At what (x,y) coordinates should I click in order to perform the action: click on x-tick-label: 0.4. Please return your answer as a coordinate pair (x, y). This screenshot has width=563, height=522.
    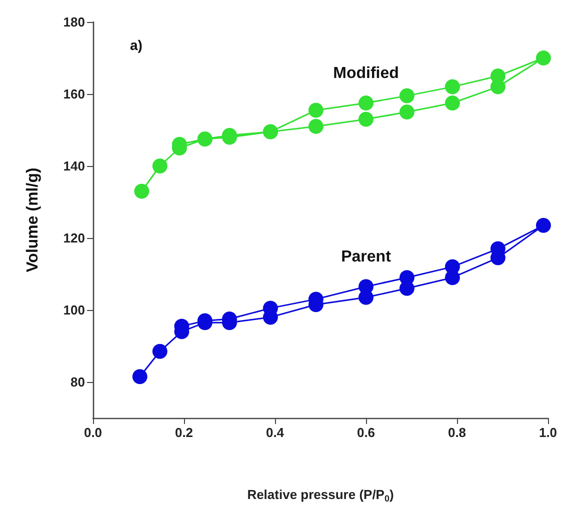
    Looking at the image, I should click on (275, 432).